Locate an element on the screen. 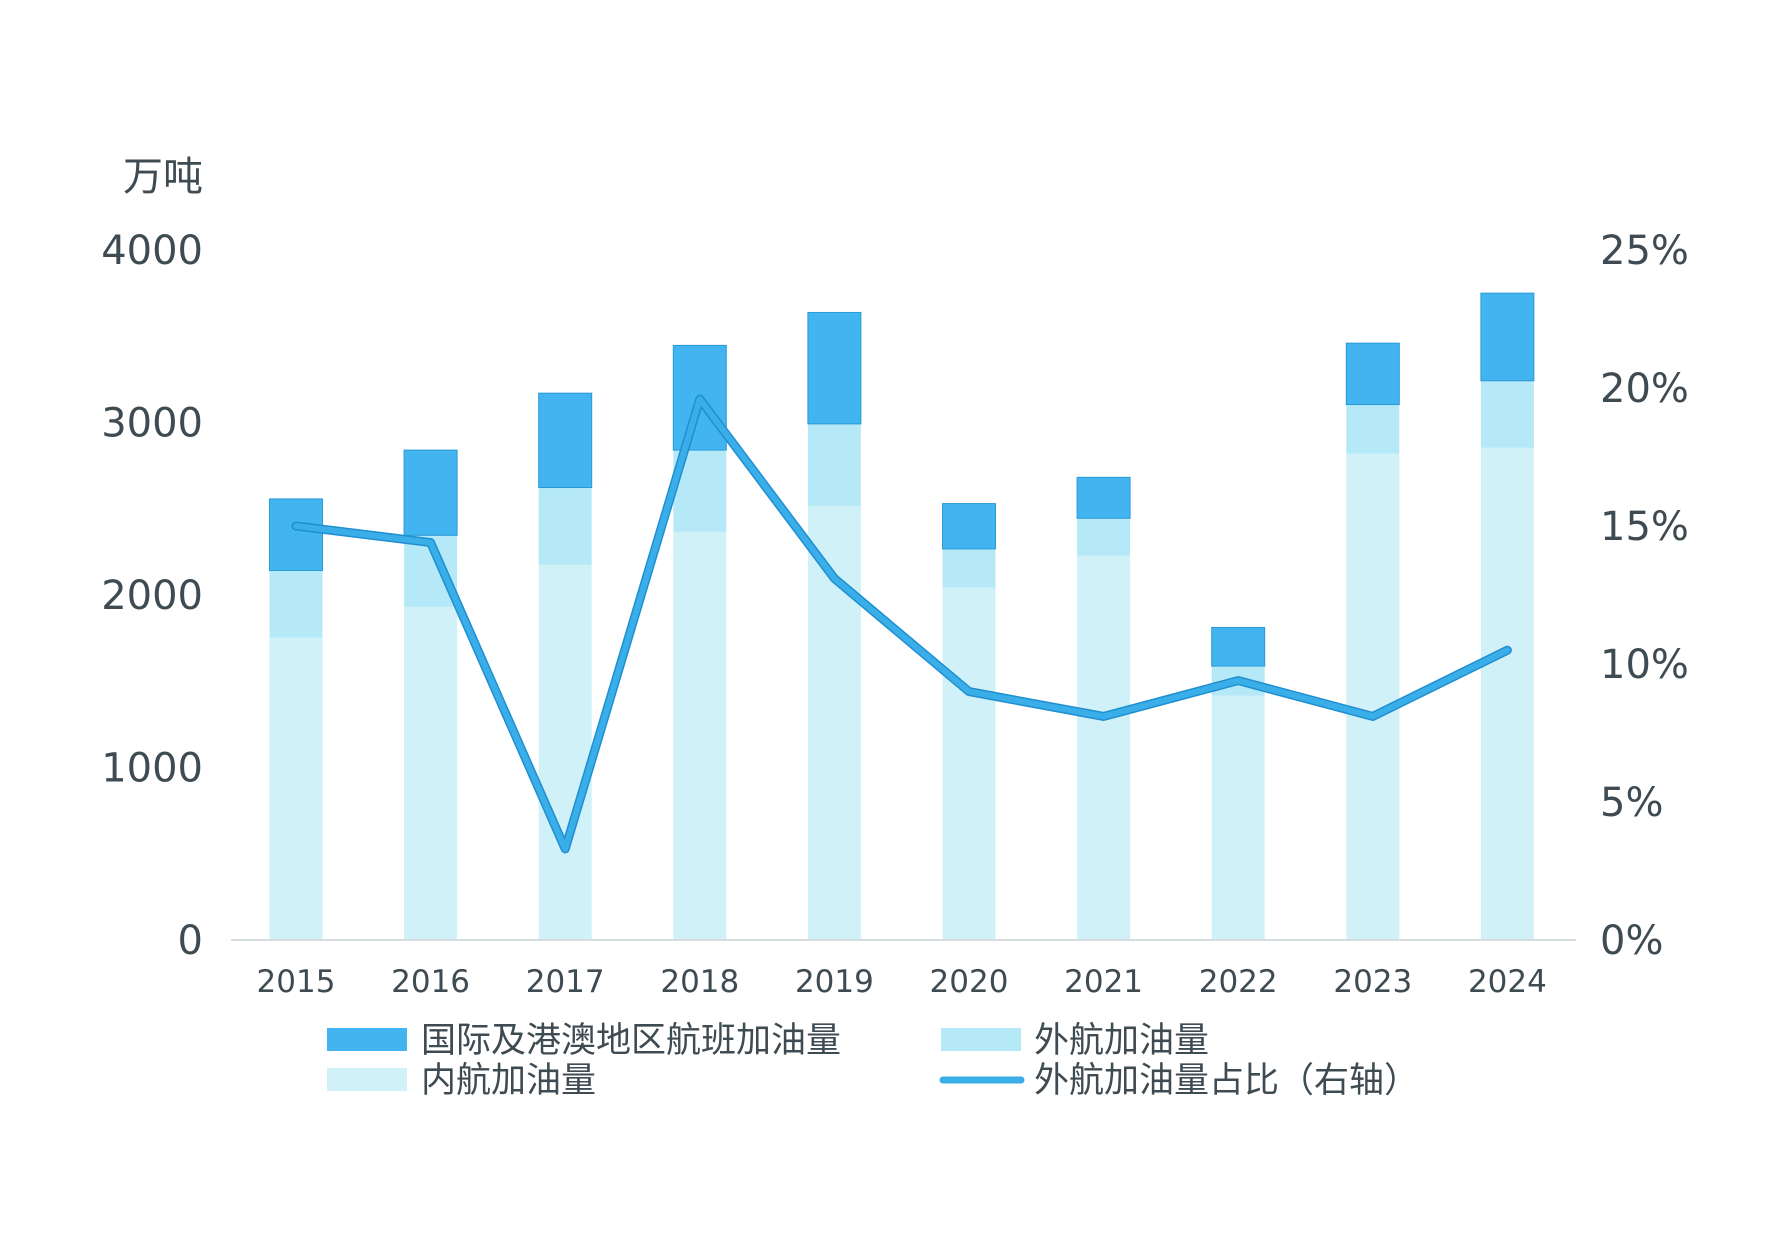 The image size is (1772, 1253). bar-foreign-2019 is located at coordinates (834, 464).